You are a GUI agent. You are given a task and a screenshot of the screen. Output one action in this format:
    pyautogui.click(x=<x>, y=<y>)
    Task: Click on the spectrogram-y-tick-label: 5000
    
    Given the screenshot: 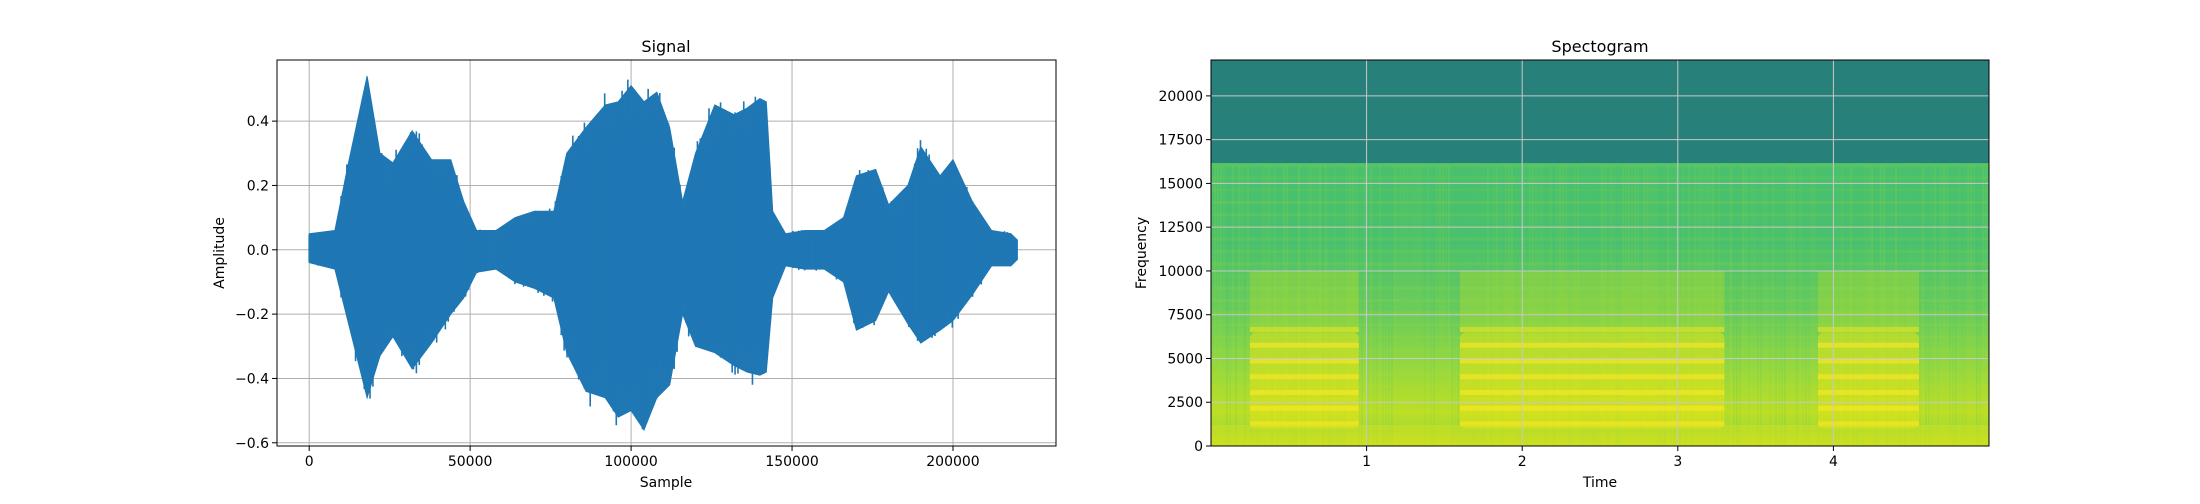 What is the action you would take?
    pyautogui.click(x=1185, y=359)
    